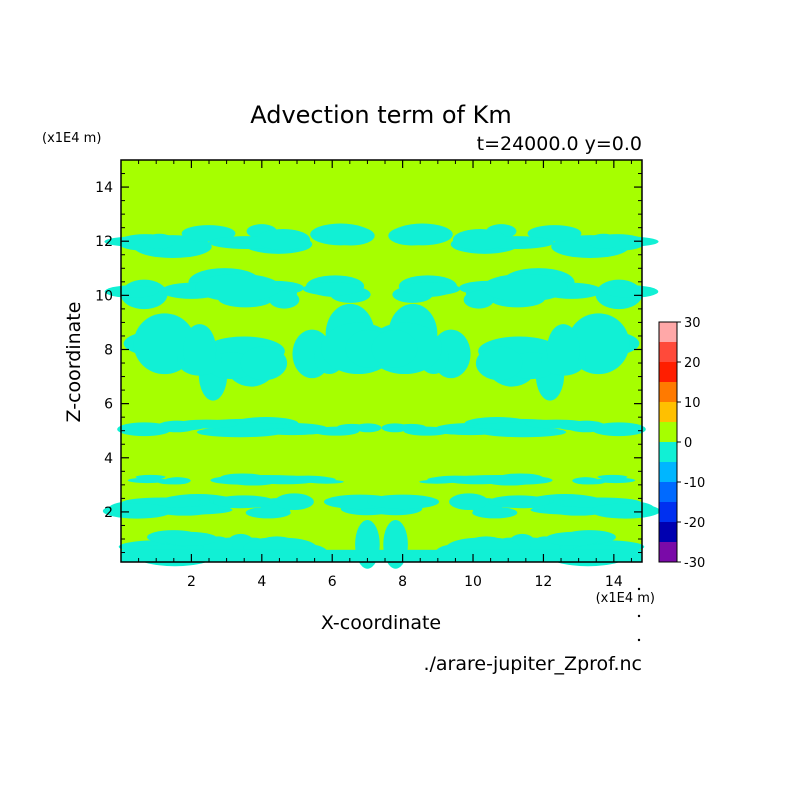  What do you see at coordinates (104, 242) in the screenshot?
I see `y-tick-label: 12` at bounding box center [104, 242].